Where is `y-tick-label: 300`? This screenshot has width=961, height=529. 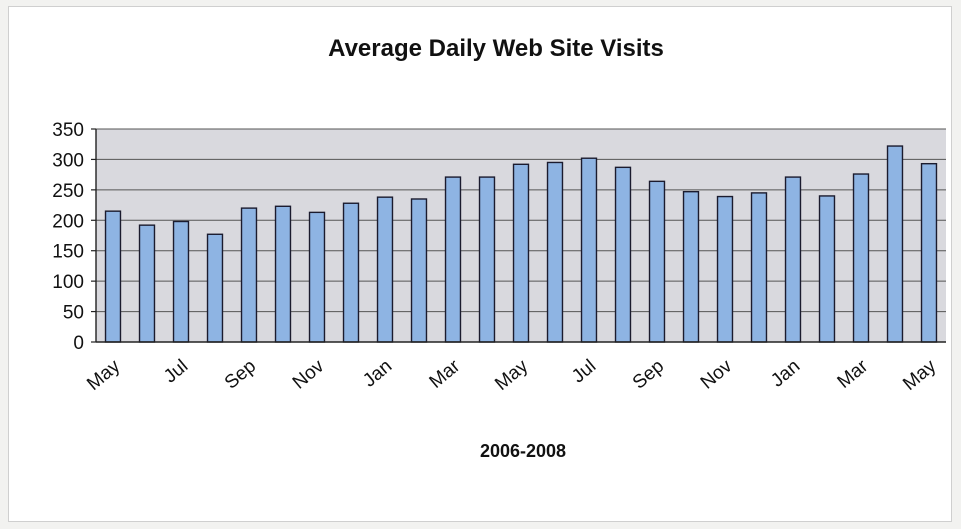 y-tick-label: 300 is located at coordinates (68, 160).